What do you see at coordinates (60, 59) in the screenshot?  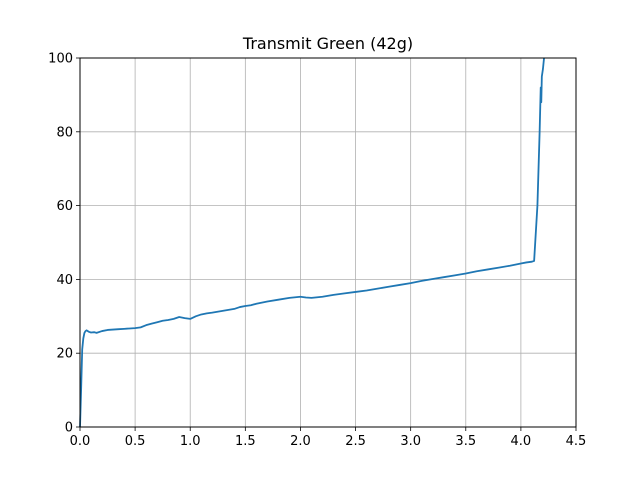 I see `y-tick-label: 100` at bounding box center [60, 59].